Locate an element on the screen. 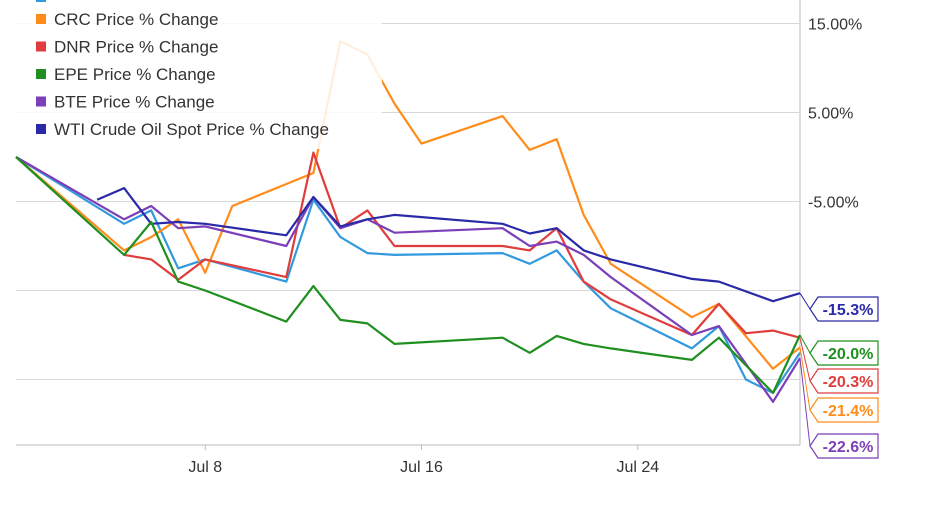 This screenshot has height=506, width=931. y-tick-label: -5.00% is located at coordinates (833, 203).